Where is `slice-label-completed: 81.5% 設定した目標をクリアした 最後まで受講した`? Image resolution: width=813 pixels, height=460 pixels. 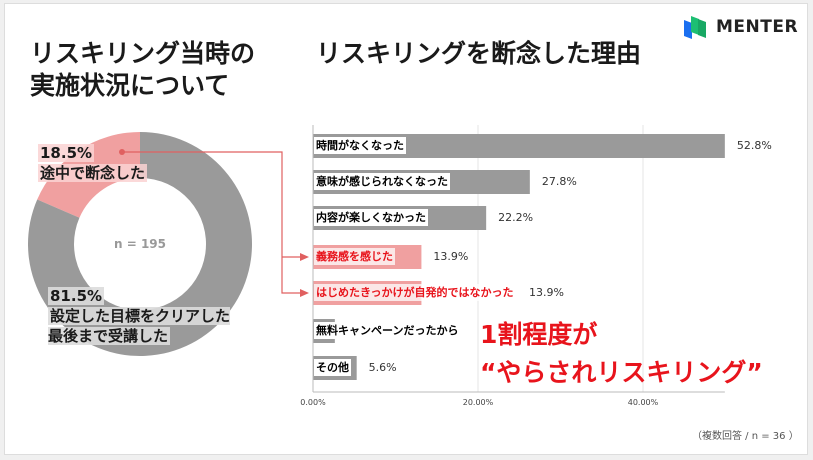 slice-label-completed: 81.5% 設定した目標をクリアした 最後まで受講した is located at coordinates (139, 316).